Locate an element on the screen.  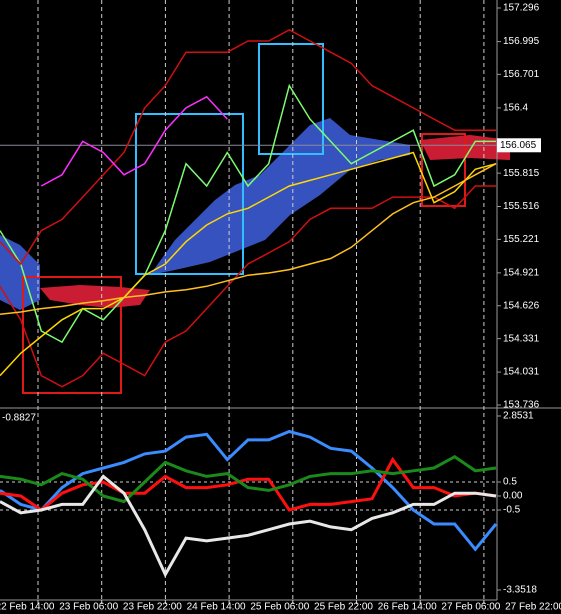
y-tick-label: 155.516 is located at coordinates (521, 206).